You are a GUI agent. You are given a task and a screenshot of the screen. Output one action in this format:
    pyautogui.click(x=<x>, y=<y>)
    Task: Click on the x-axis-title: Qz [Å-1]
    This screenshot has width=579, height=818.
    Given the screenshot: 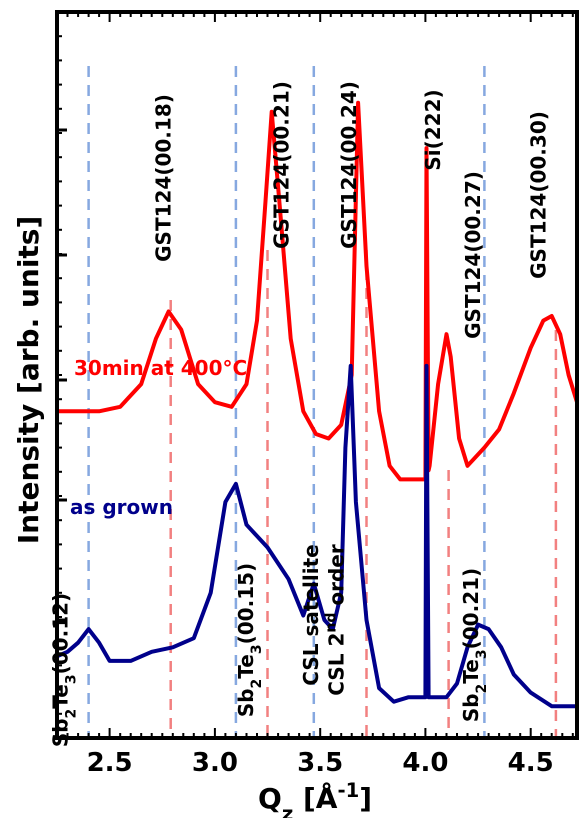 What is the action you would take?
    pyautogui.click(x=315, y=798)
    